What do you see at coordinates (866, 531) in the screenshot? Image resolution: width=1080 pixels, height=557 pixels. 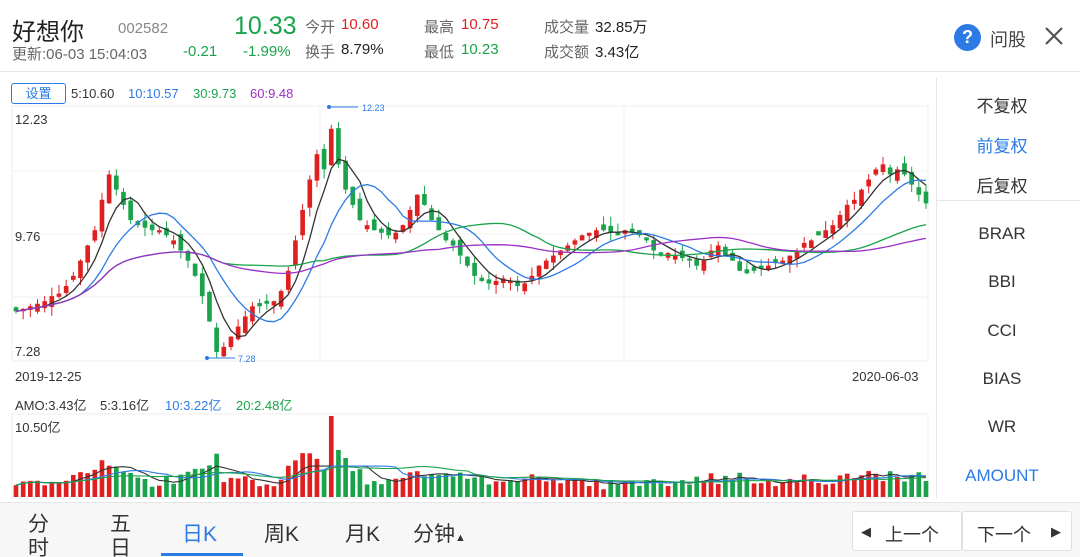 I see `arrow-left-icon: ◀` at bounding box center [866, 531].